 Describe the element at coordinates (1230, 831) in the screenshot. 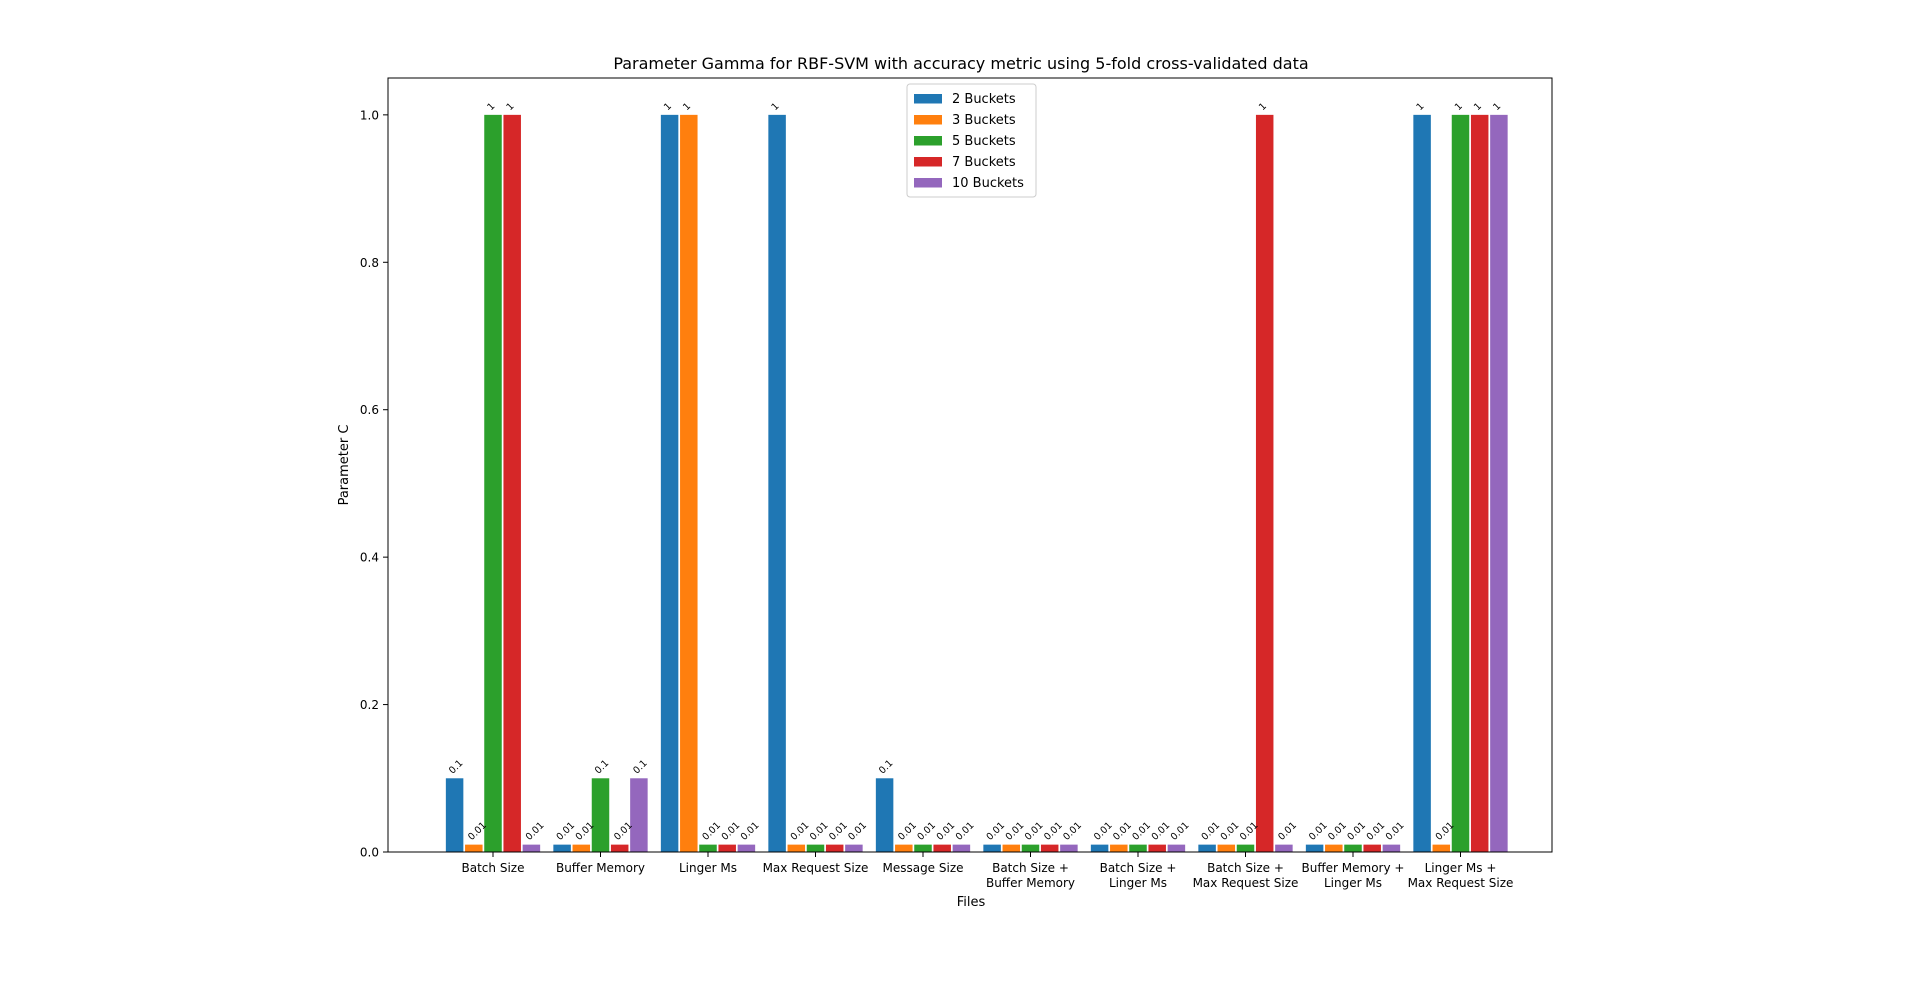

I see `bar-label-1-7: 0.01` at that location.